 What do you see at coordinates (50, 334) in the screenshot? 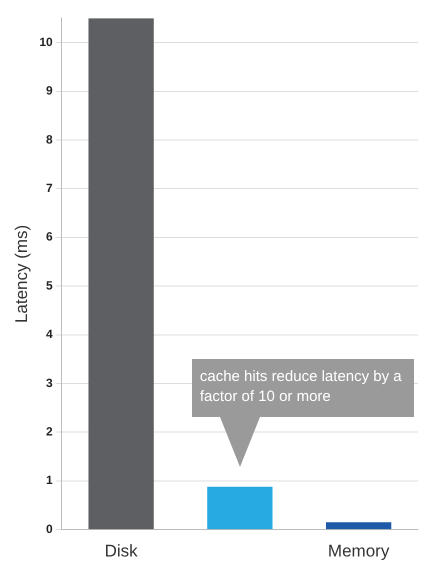
I see `y-tick-label: 4` at bounding box center [50, 334].